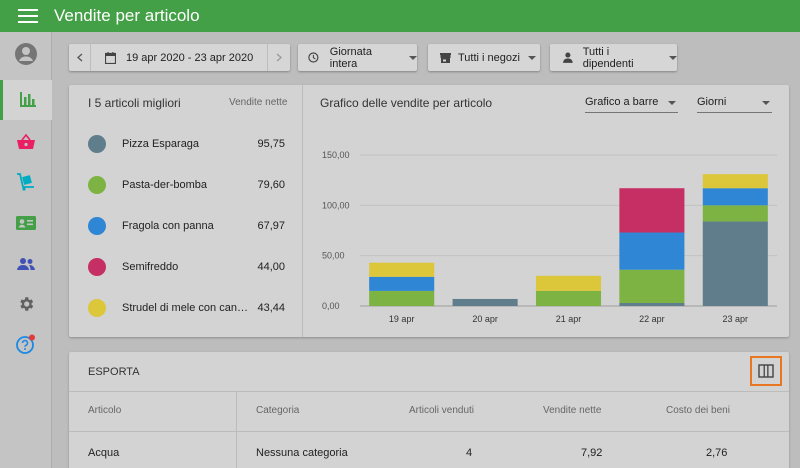 The height and width of the screenshot is (468, 800). I want to click on column-header-net-sales: Vendite nette, so click(572, 410).